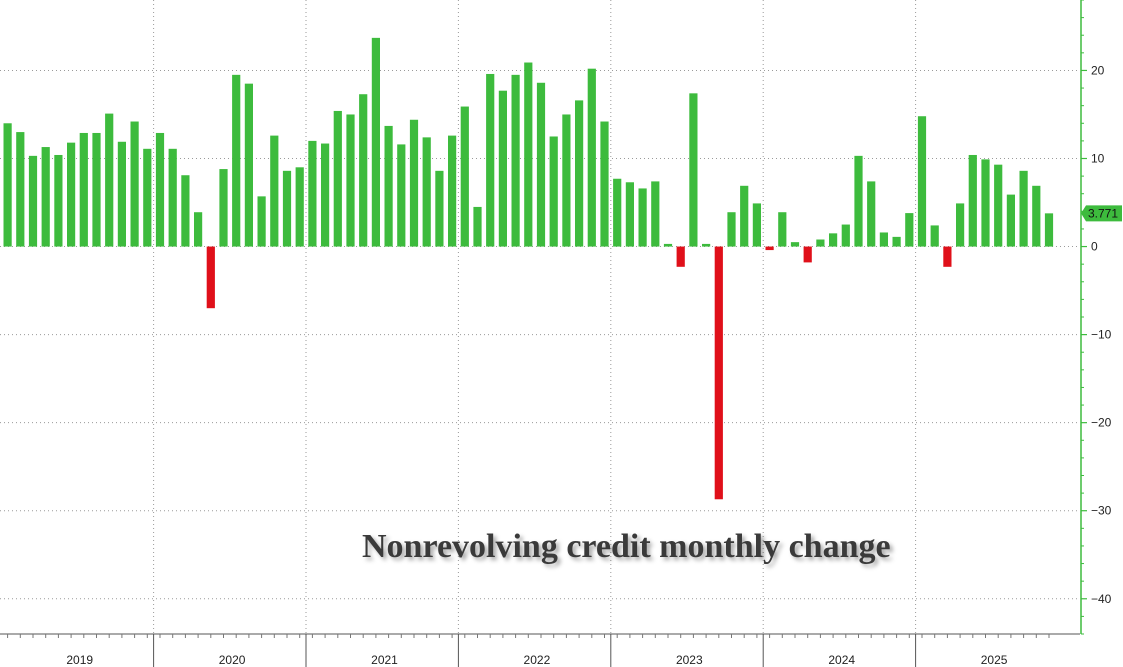  What do you see at coordinates (689, 660) in the screenshot?
I see `x-tick-label: 2023` at bounding box center [689, 660].